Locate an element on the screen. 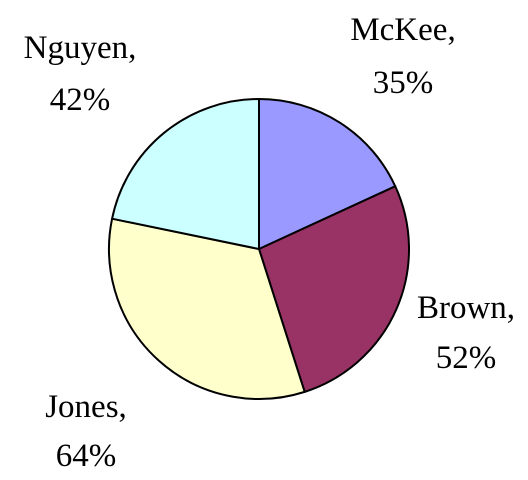 This screenshot has width=528, height=480. data-label-brown-value: 52% is located at coordinates (466, 358).